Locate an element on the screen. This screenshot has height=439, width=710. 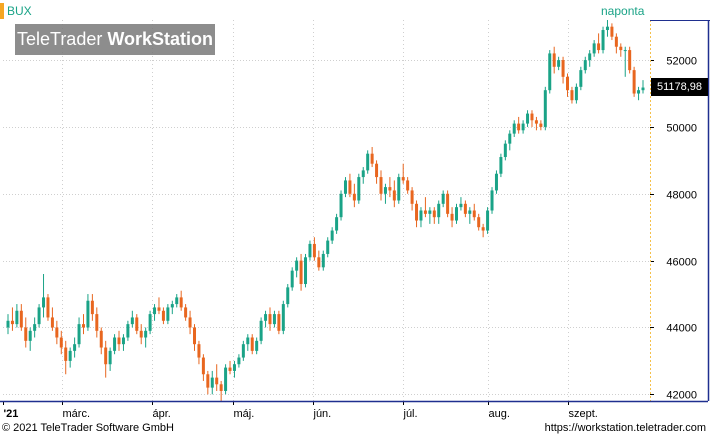
watermark-product: WorkStation is located at coordinates (160, 39).